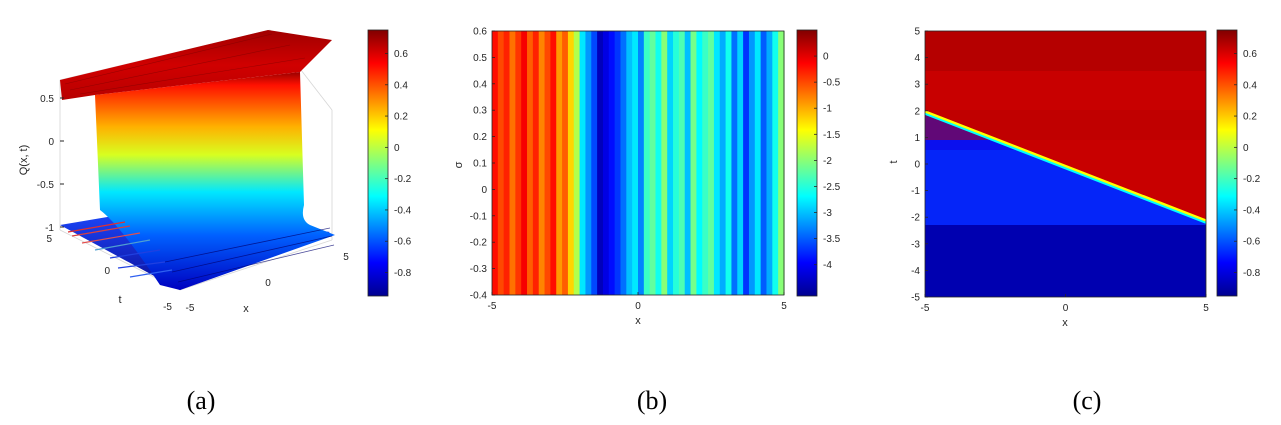  I want to click on panel-c-colorbar: 0.6 0.4 0.2 0 -0.2 -0.4 -0.6 -0.8, so click(1238, 163).